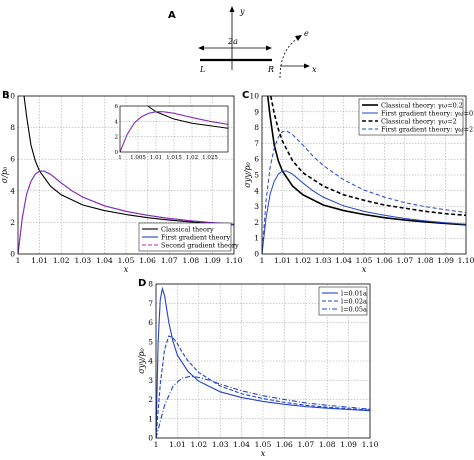 The height and width of the screenshot is (460, 474). What do you see at coordinates (425, 260) in the screenshot?
I see `panel-c-x-tick-label: 1.08` at bounding box center [425, 260].